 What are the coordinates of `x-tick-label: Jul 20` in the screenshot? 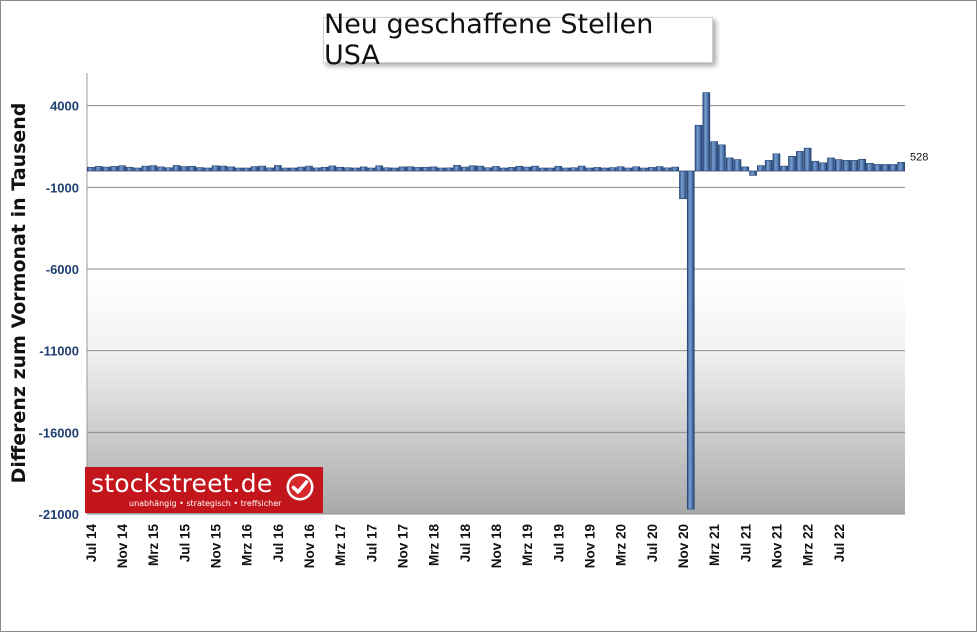 It's located at (652, 543).